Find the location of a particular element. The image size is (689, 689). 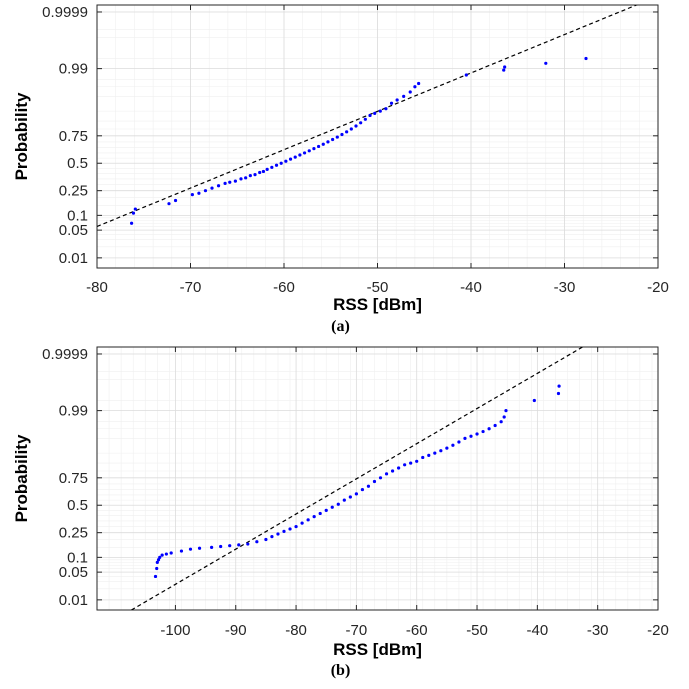

y-tick-label: 0.75 is located at coordinates (73, 136).